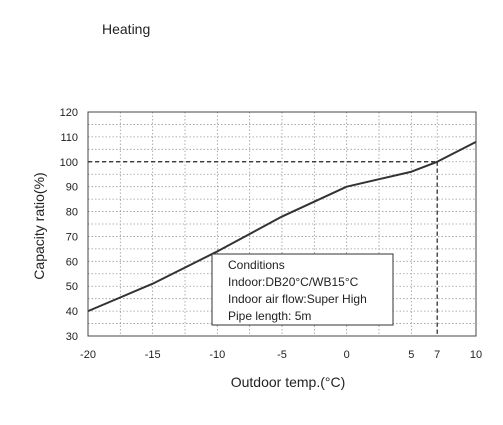  Describe the element at coordinates (217, 355) in the screenshot. I see `x-tick-label: -10` at that location.